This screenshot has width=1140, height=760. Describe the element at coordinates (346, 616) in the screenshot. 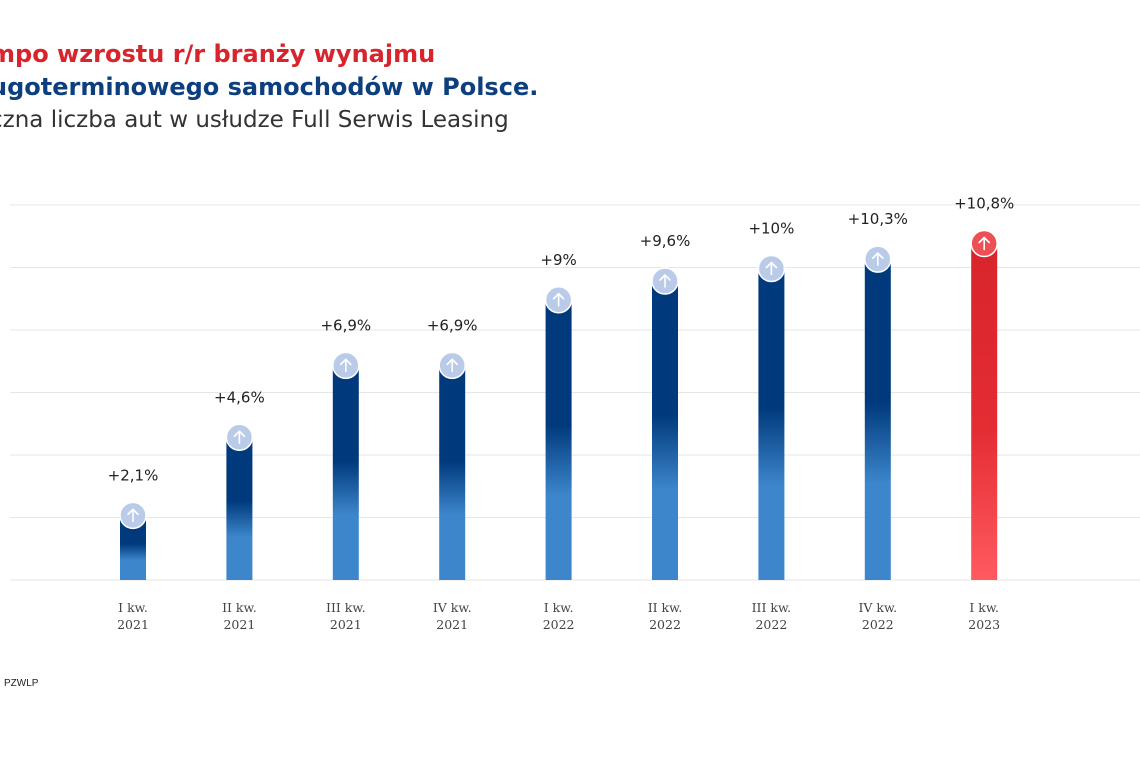

I see `x-tick-label: III kw. 2021` at that location.